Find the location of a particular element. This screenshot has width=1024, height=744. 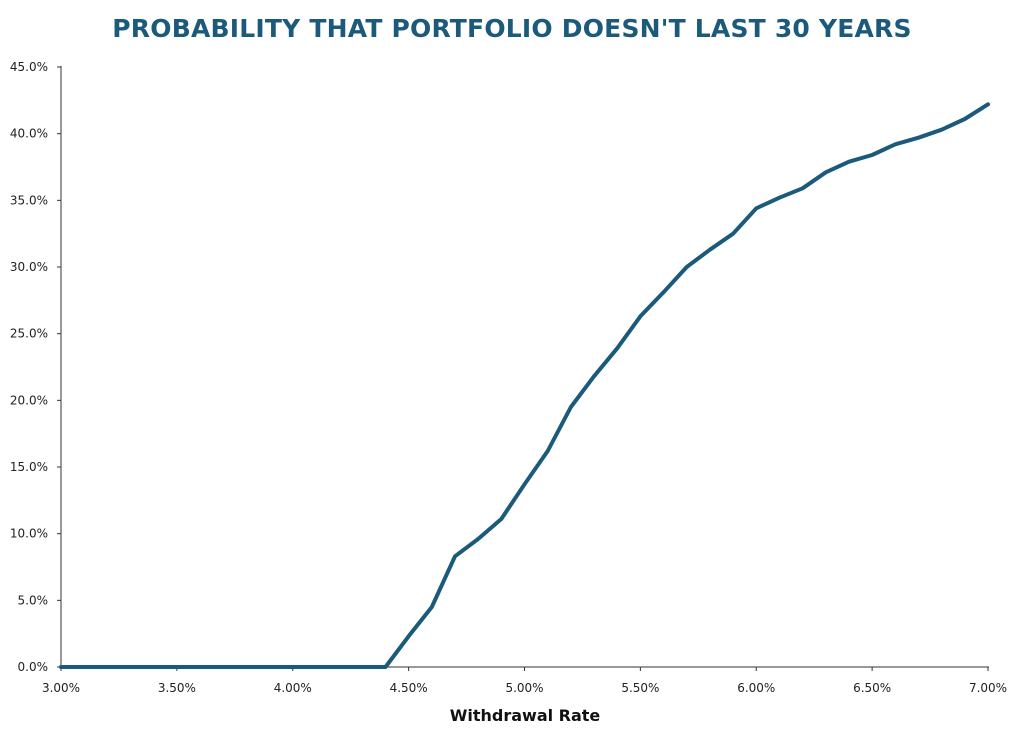

y-tick-label: 0.0% is located at coordinates (33, 667).